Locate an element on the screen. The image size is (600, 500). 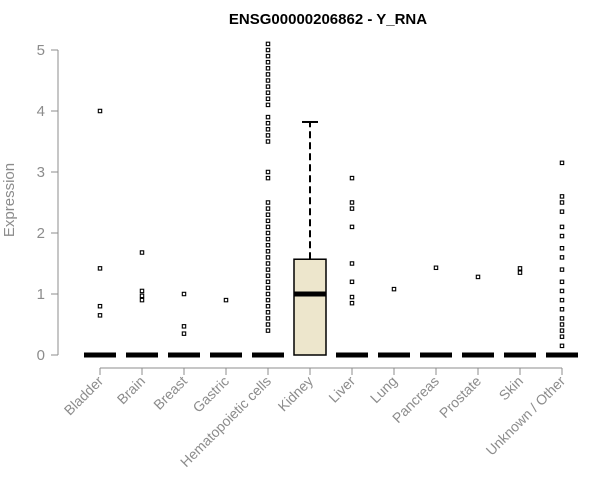
x-tick-label: Brain is located at coordinates (131, 390).